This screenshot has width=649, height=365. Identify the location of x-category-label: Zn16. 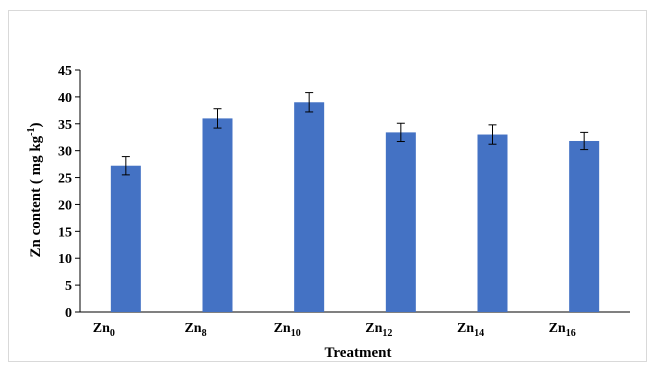
(562, 330).